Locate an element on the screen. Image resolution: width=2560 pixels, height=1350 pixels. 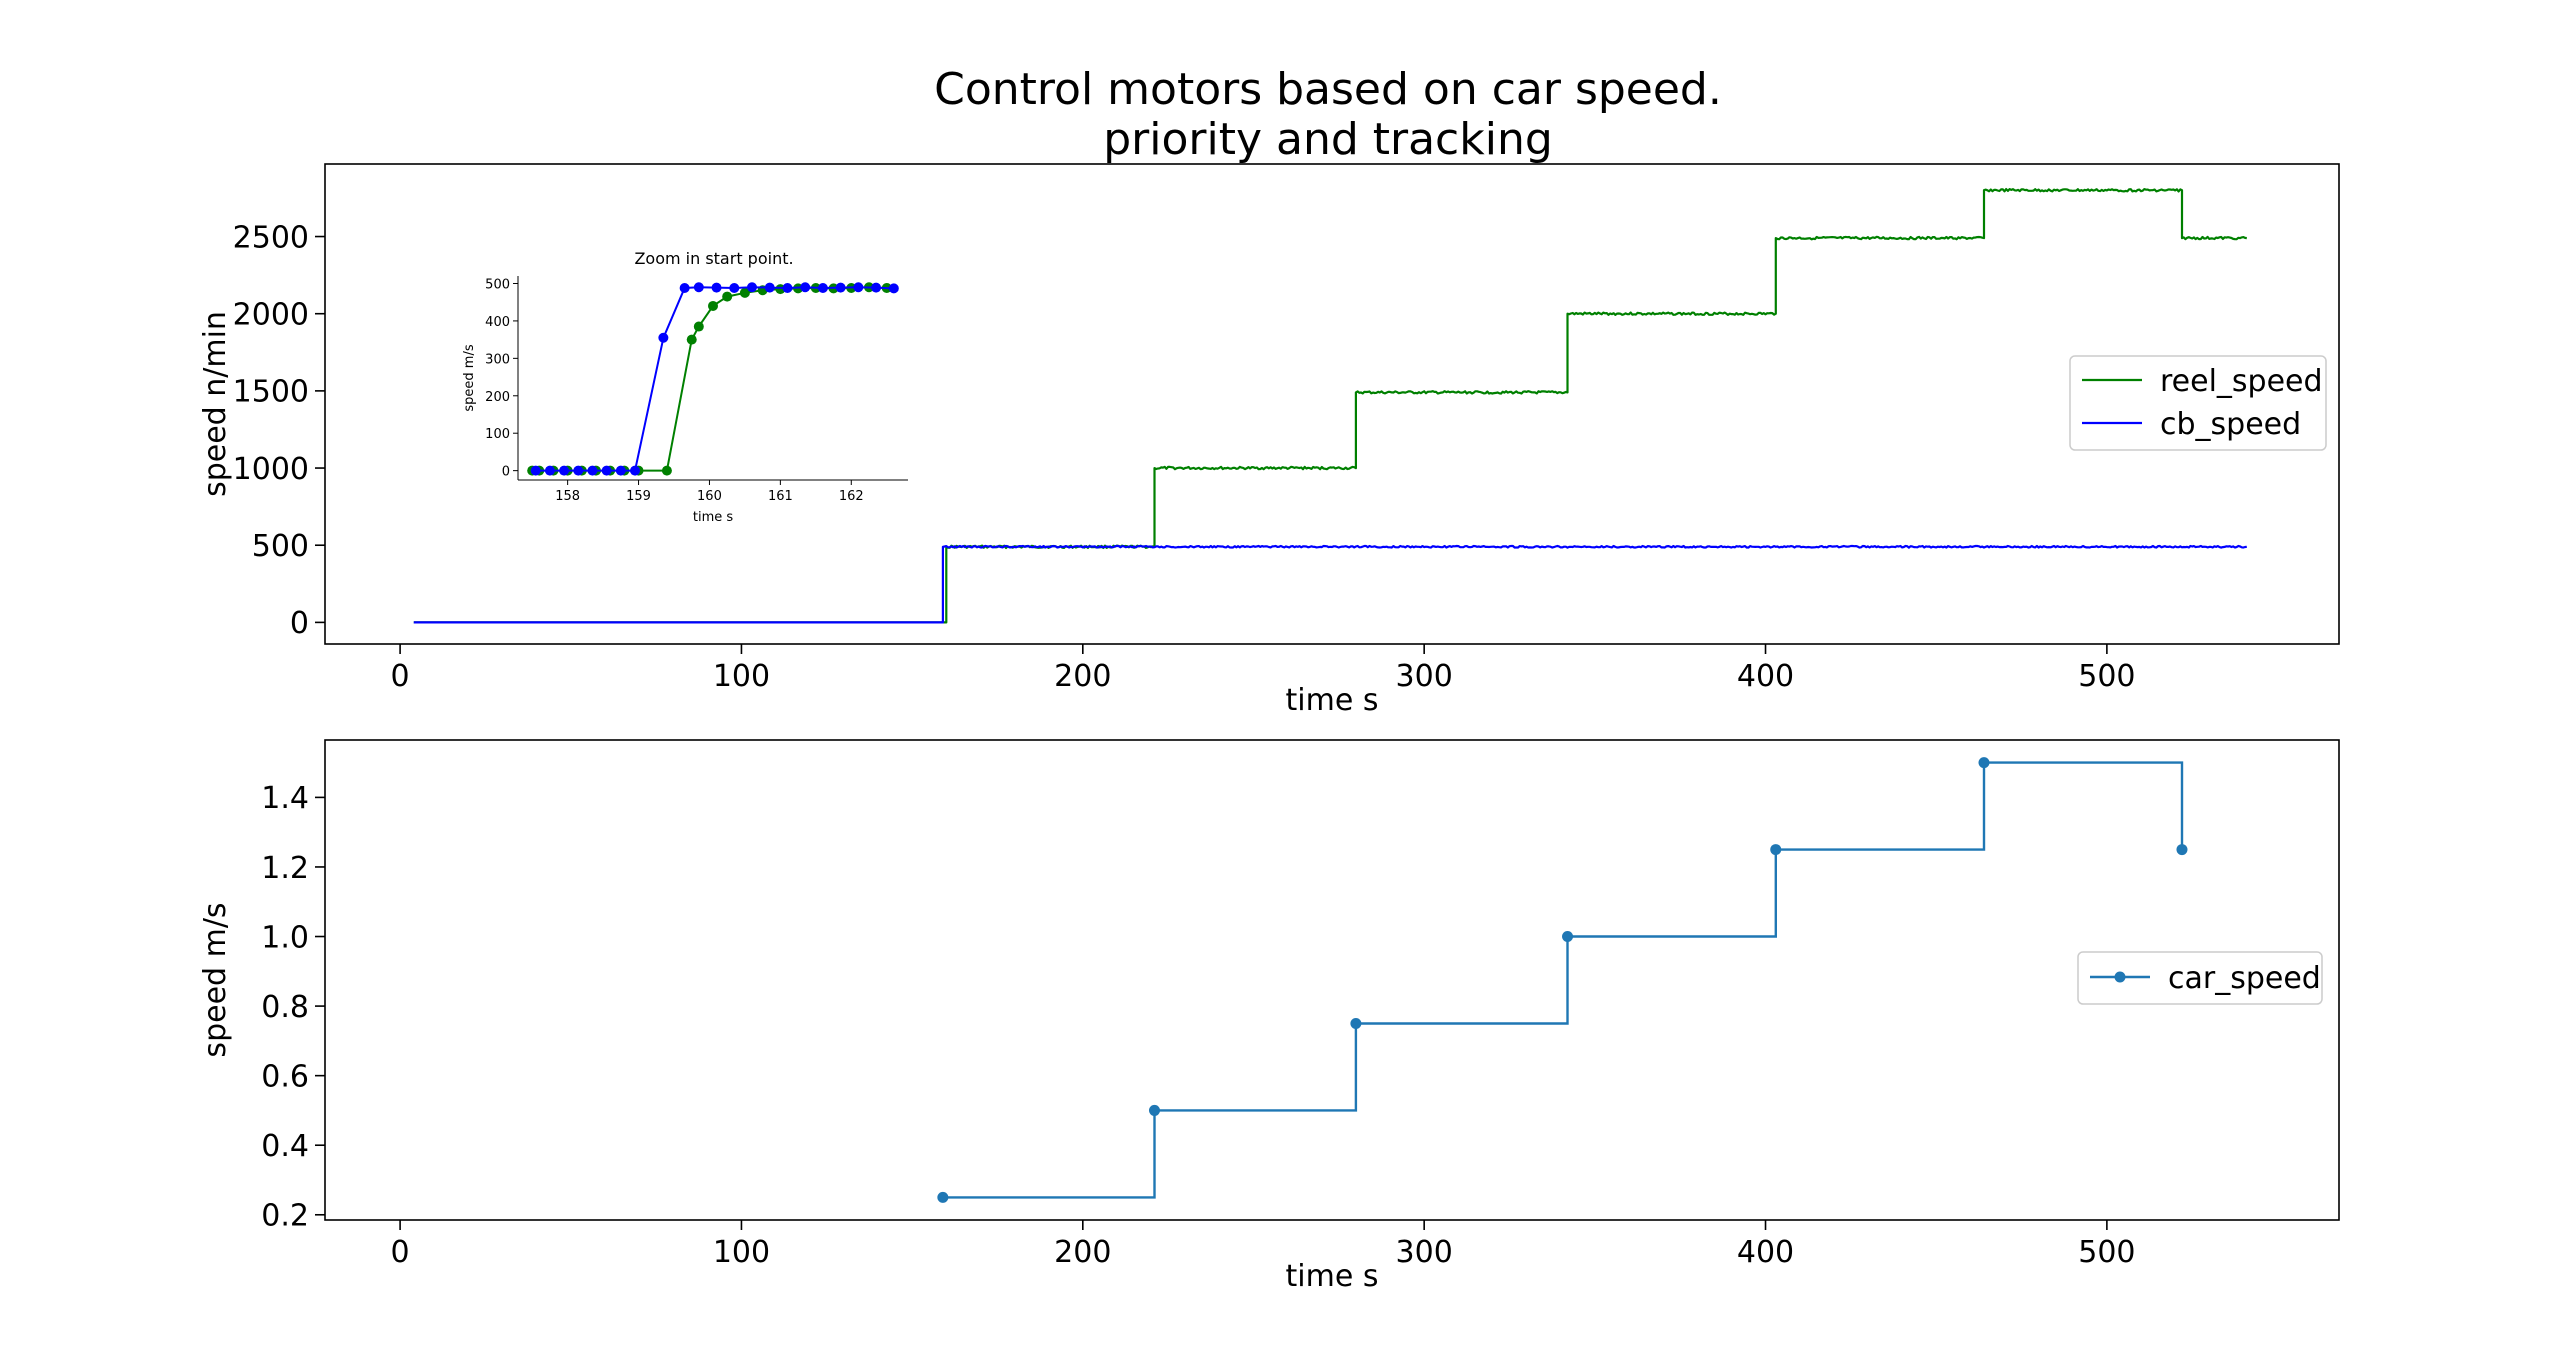
inset-y-tick-label: 400 is located at coordinates (497, 322).